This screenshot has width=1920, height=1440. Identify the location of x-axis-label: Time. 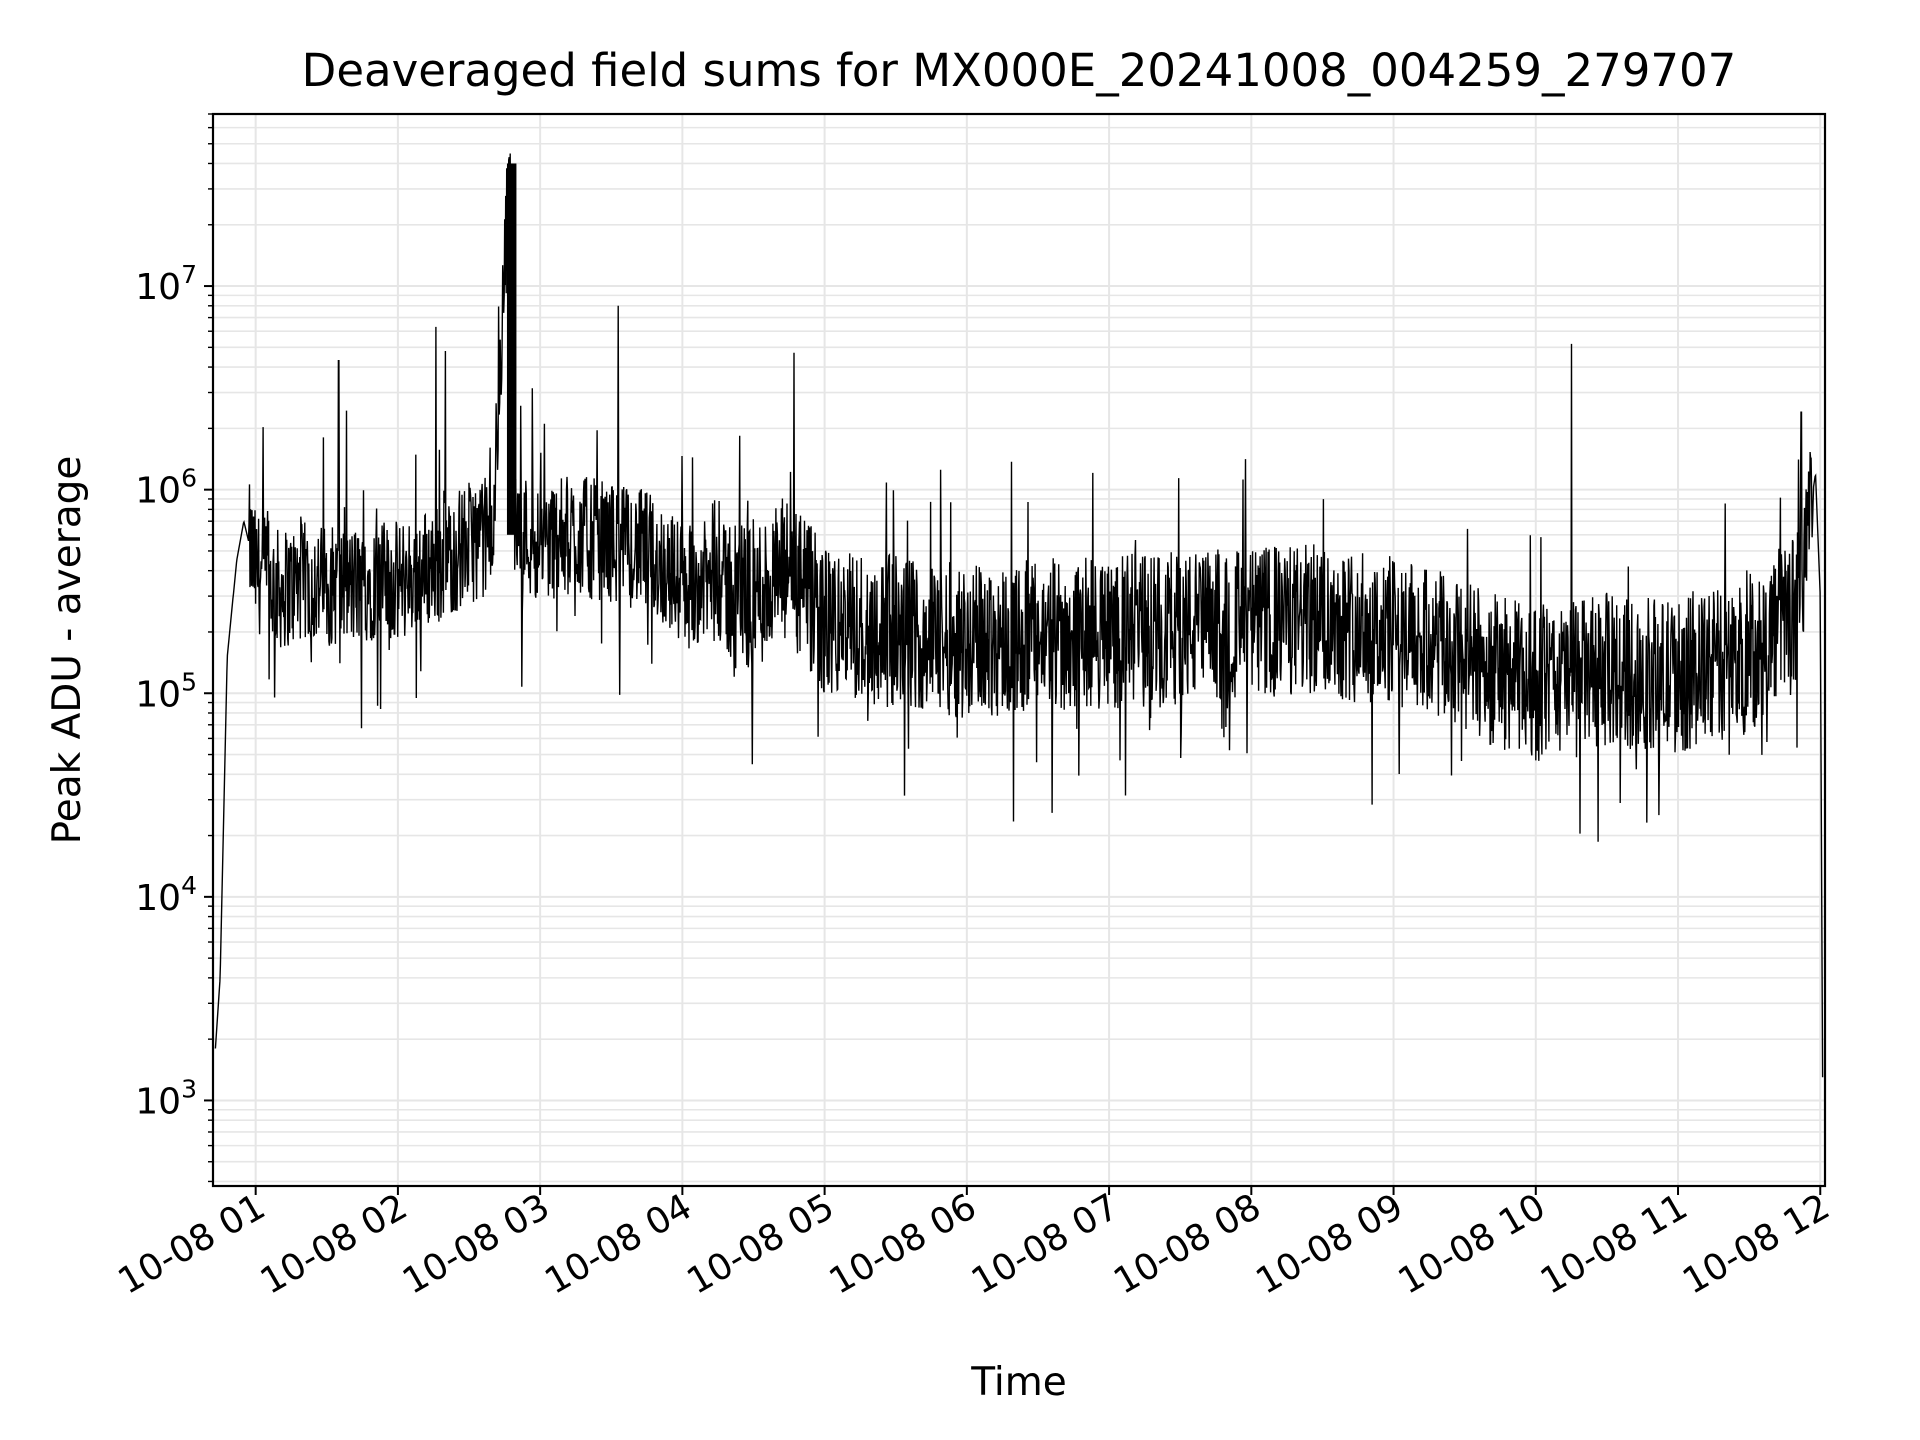
(1018, 1382).